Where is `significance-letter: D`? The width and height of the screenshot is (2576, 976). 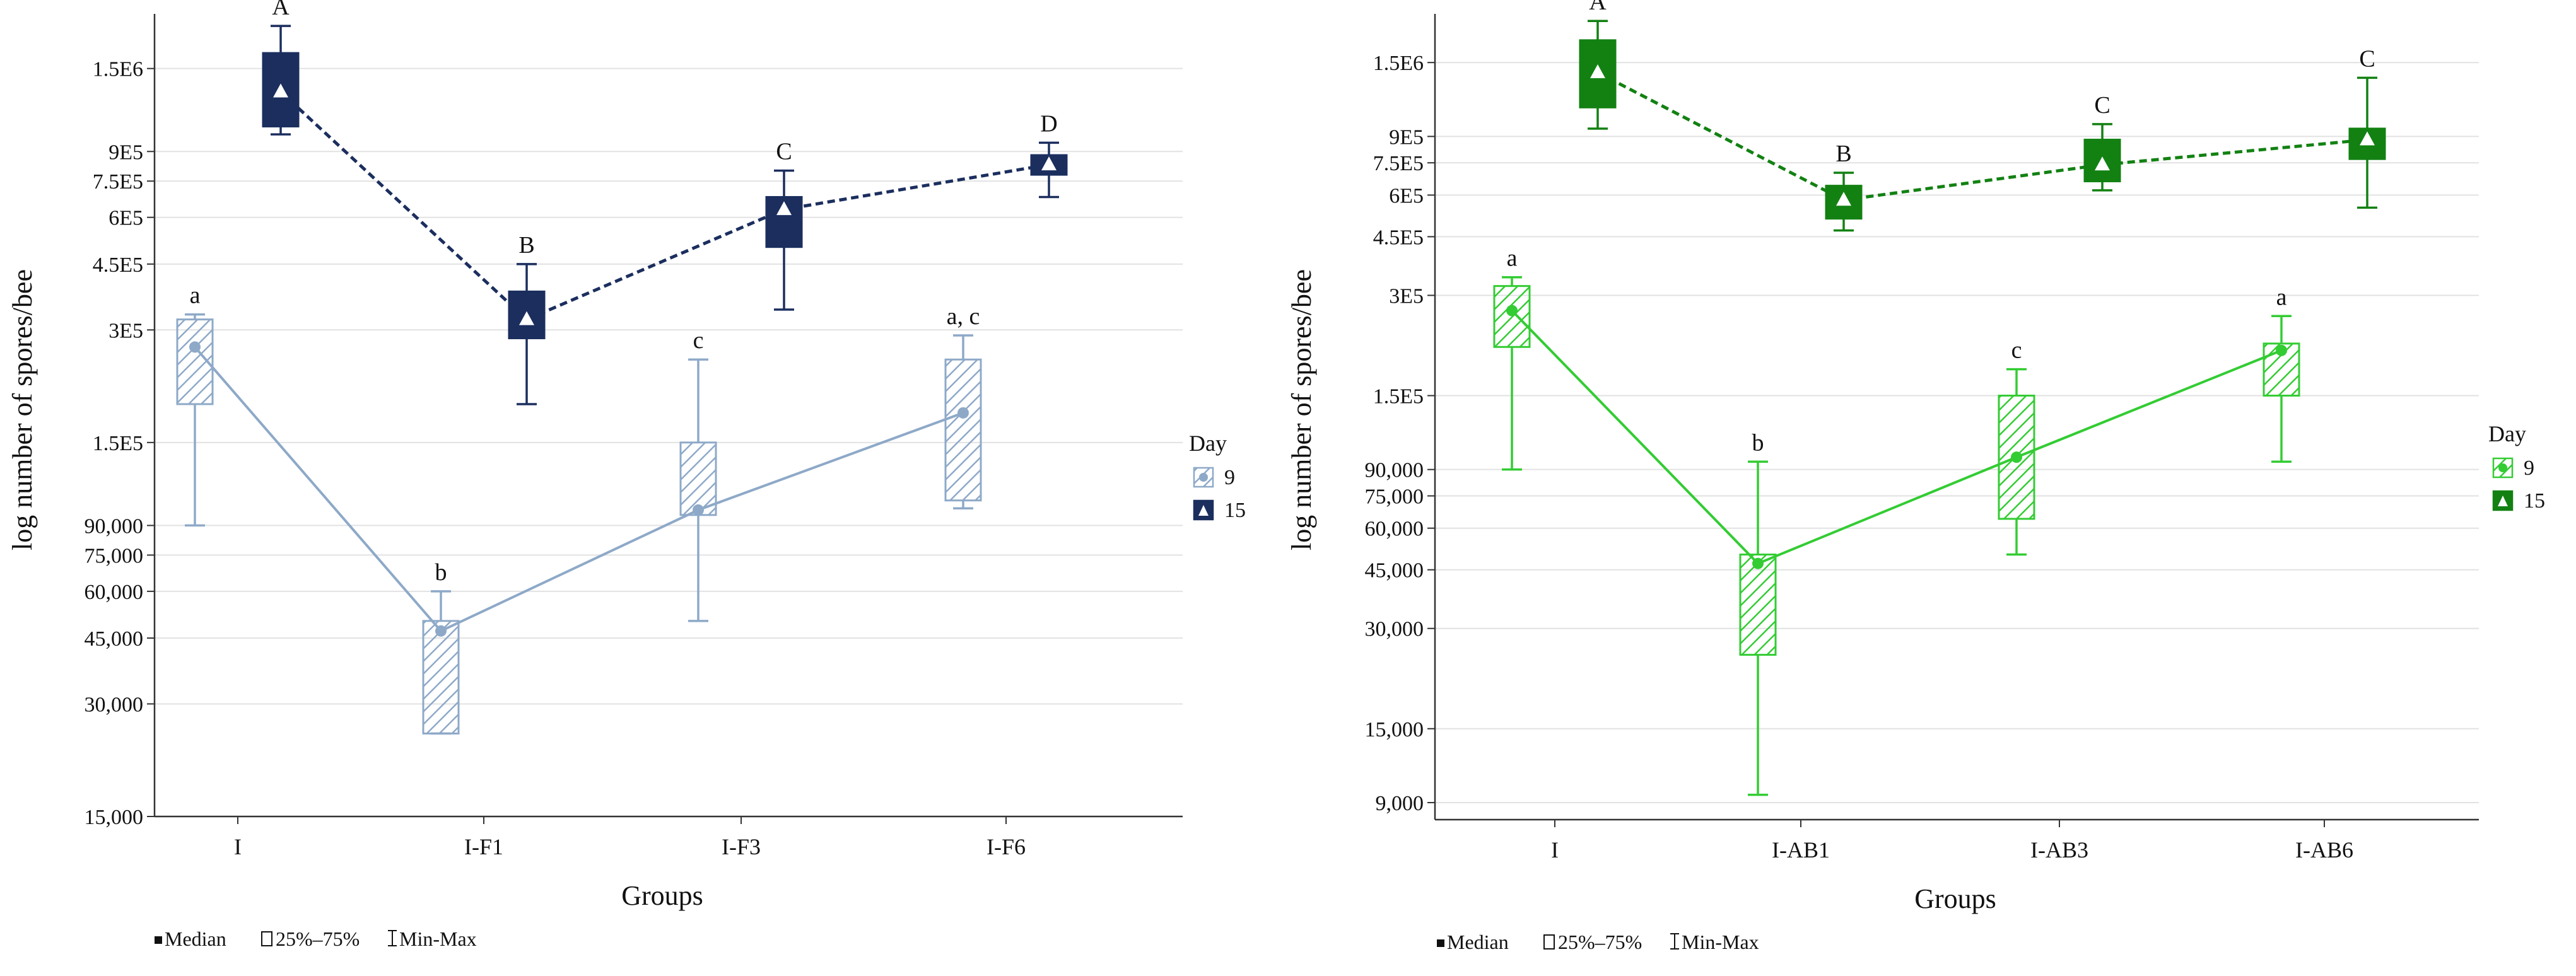
significance-letter: D is located at coordinates (1048, 123).